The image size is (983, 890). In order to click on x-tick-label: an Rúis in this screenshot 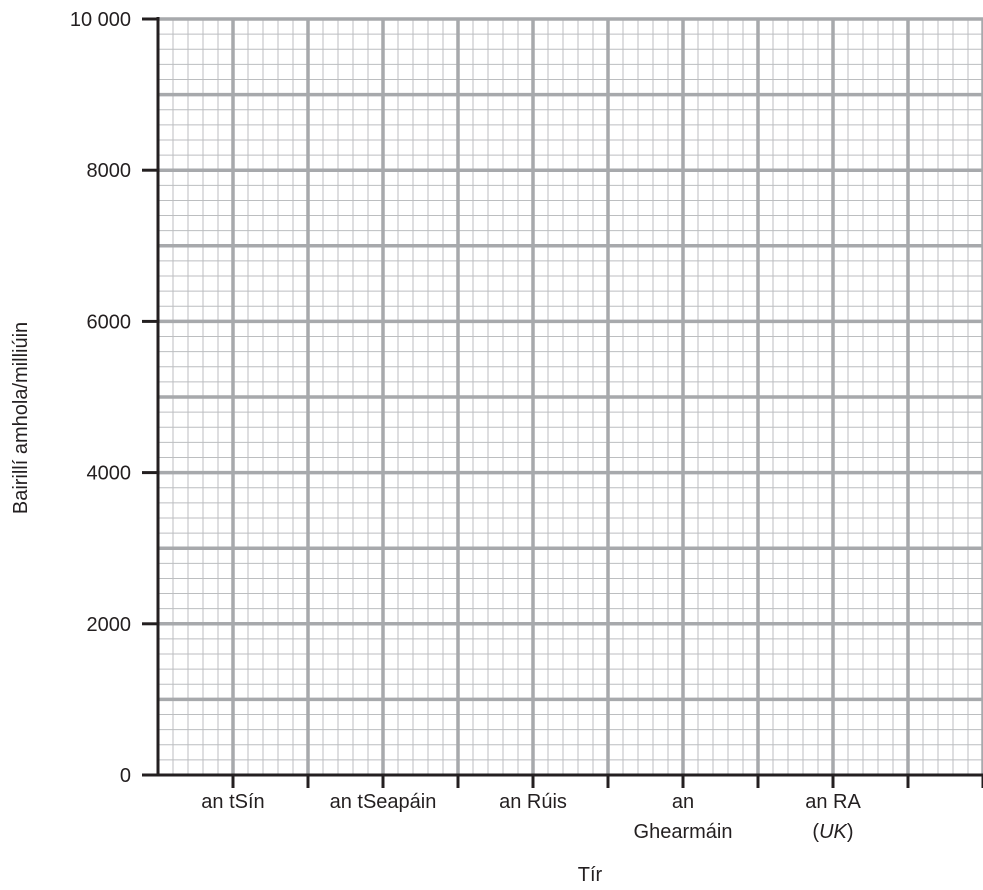, I will do `click(533, 802)`.